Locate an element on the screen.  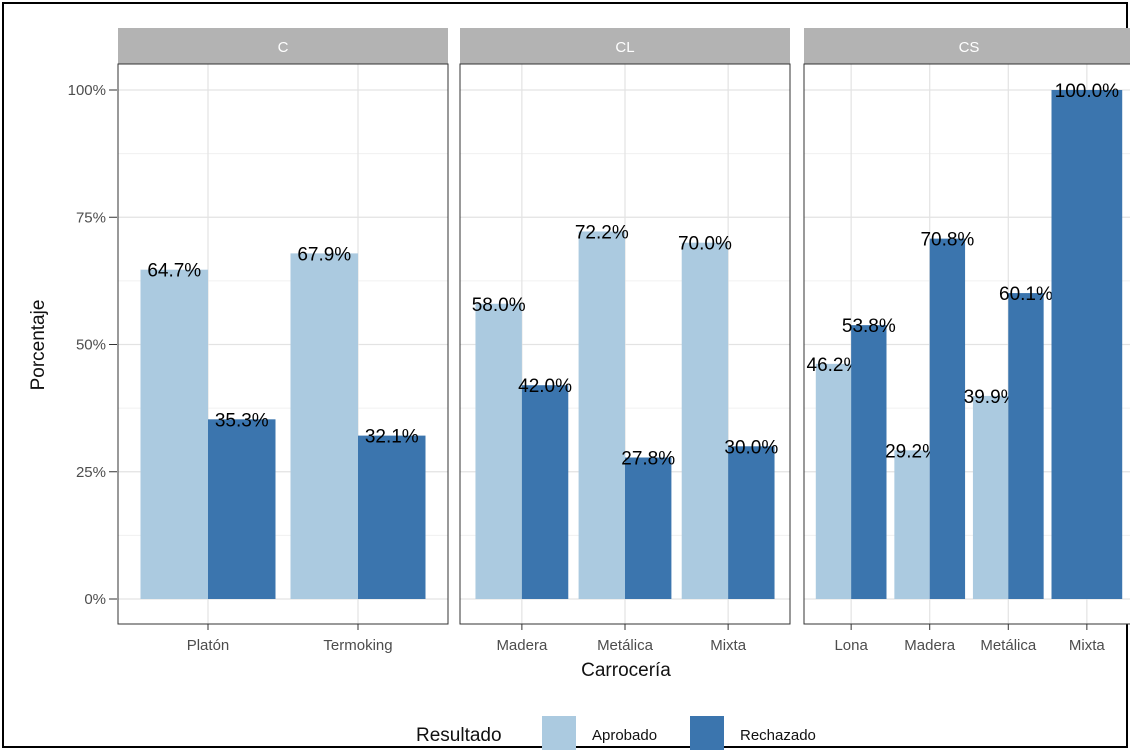
x-tick-label: Lona is located at coordinates (851, 645).